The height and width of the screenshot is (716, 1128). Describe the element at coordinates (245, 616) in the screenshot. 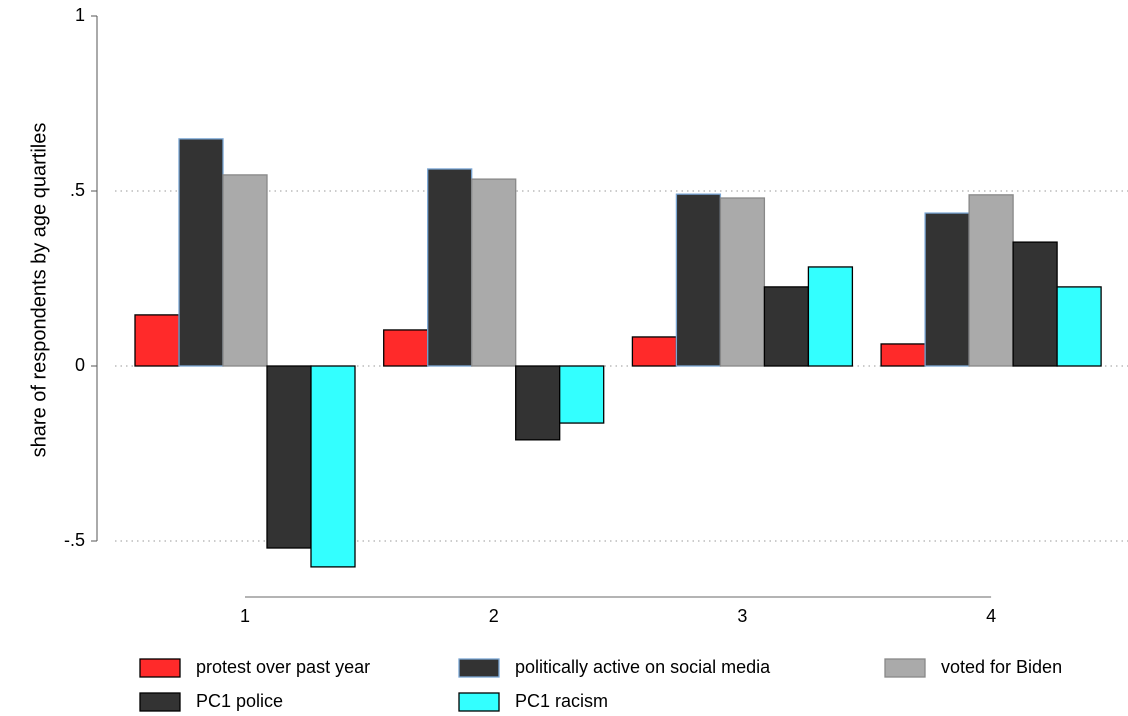

I see `x-tick-label: 1` at that location.